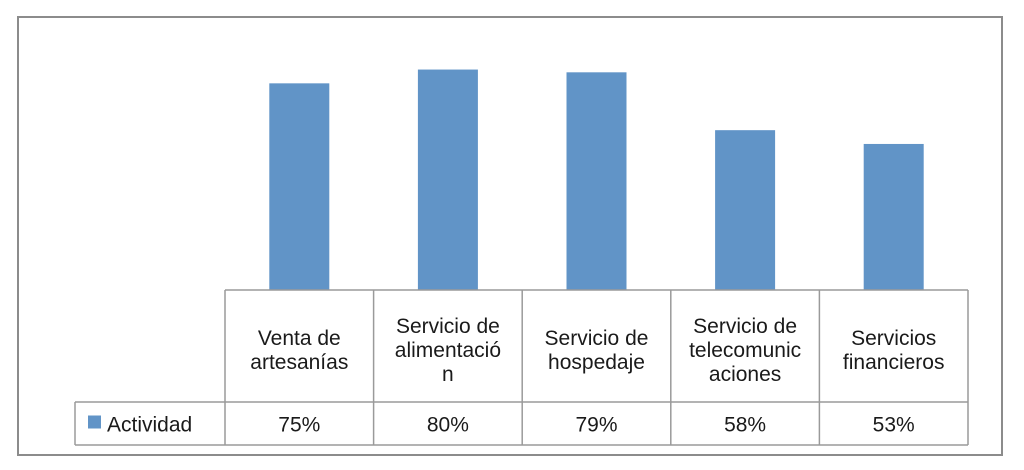 The height and width of the screenshot is (470, 1024). What do you see at coordinates (448, 350) in the screenshot?
I see `category-label-1: Servicio de alimentació n` at bounding box center [448, 350].